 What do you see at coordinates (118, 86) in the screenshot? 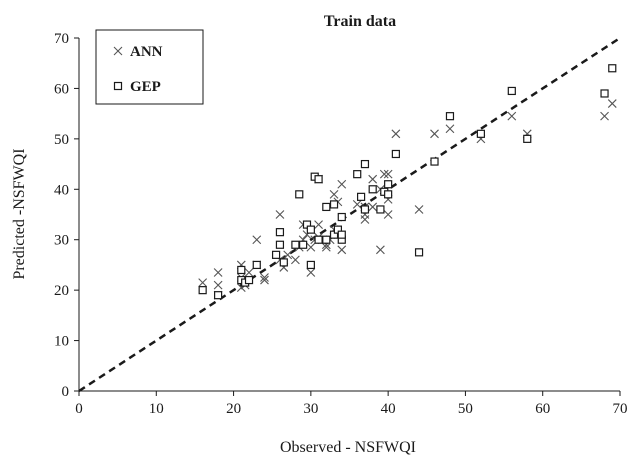
I see `legend-marker-gep` at bounding box center [118, 86].